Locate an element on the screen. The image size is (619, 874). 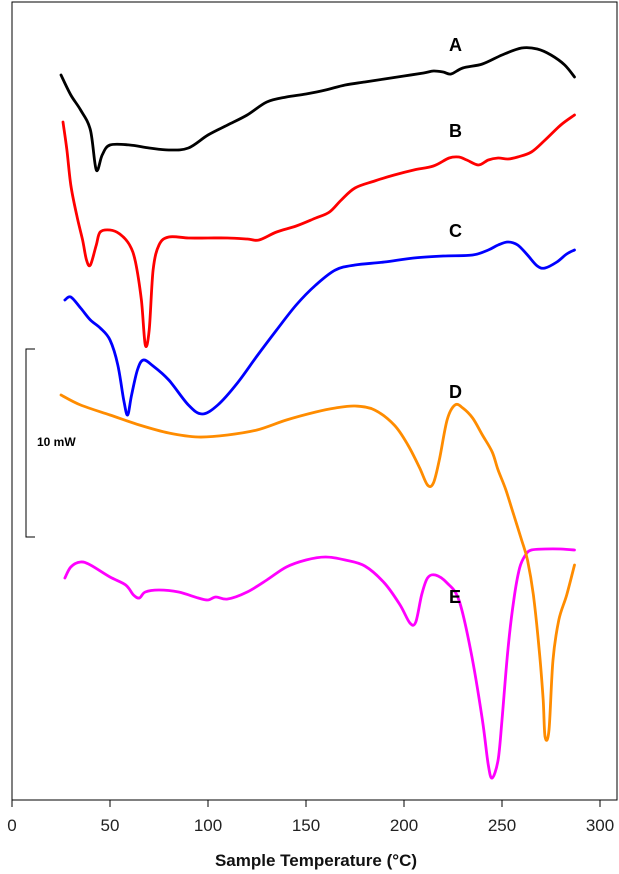
series-label-a: A is located at coordinates (455, 45).